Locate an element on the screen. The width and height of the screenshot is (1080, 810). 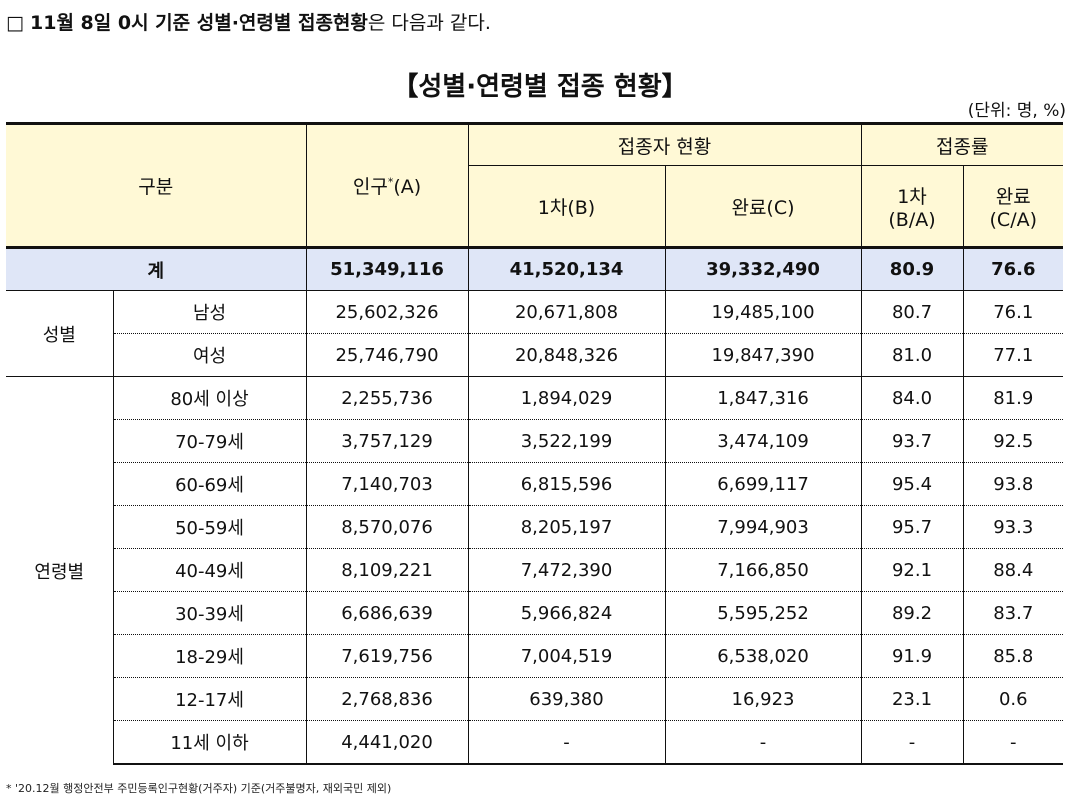
table-row: 12-17세 2,768,836 639,380 16,923 23.1 0.6 is located at coordinates (535, 699).